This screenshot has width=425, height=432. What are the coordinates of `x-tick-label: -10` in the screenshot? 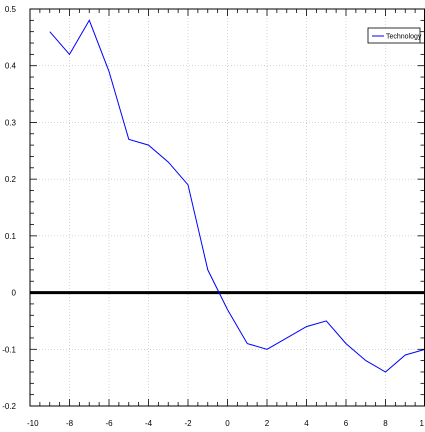 It's located at (33, 423).